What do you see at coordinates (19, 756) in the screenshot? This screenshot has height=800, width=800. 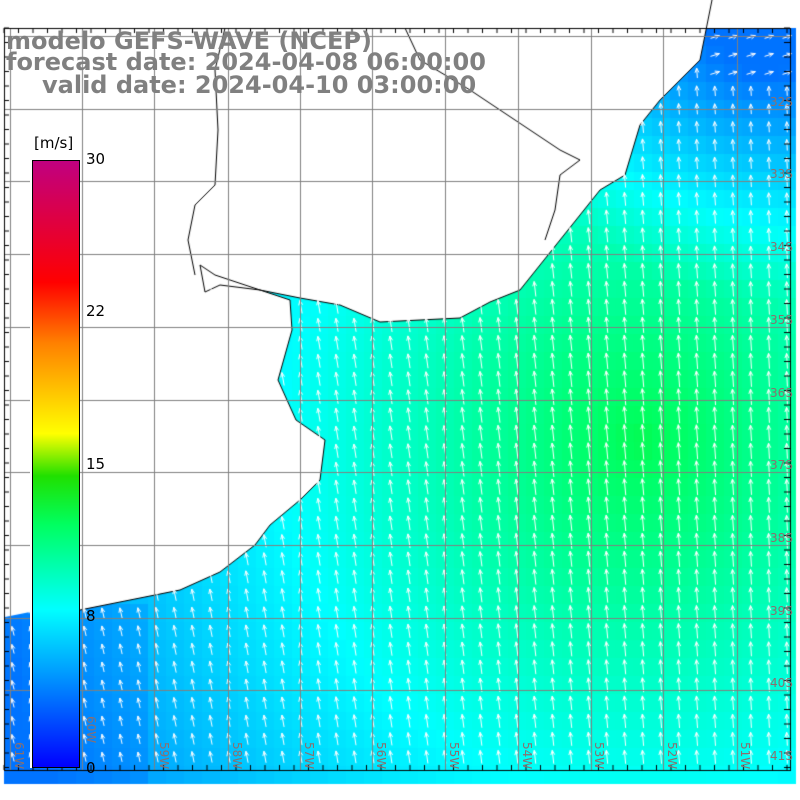 I see `lon-label: 61W` at bounding box center [19, 756].